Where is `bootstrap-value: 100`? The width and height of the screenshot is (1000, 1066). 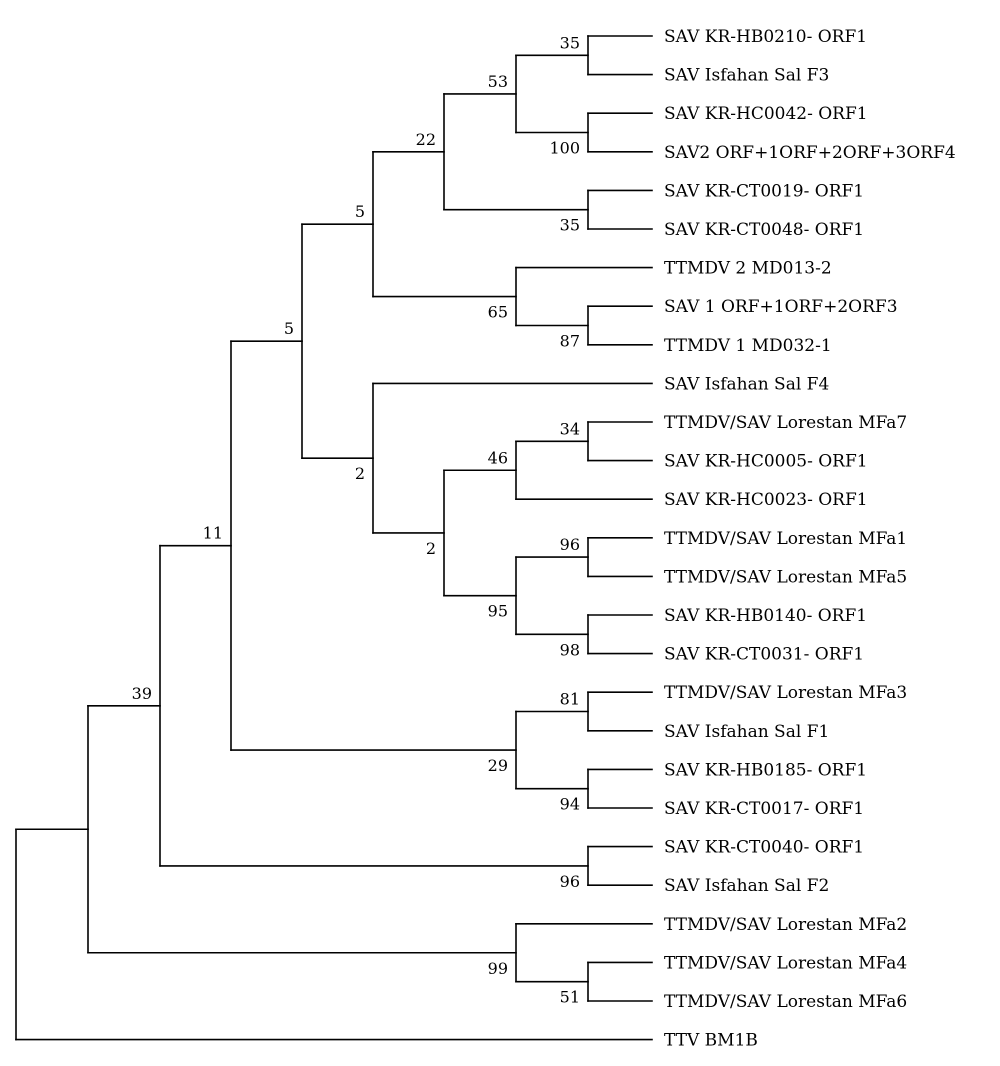
bootstrap-value: 100 is located at coordinates (564, 148).